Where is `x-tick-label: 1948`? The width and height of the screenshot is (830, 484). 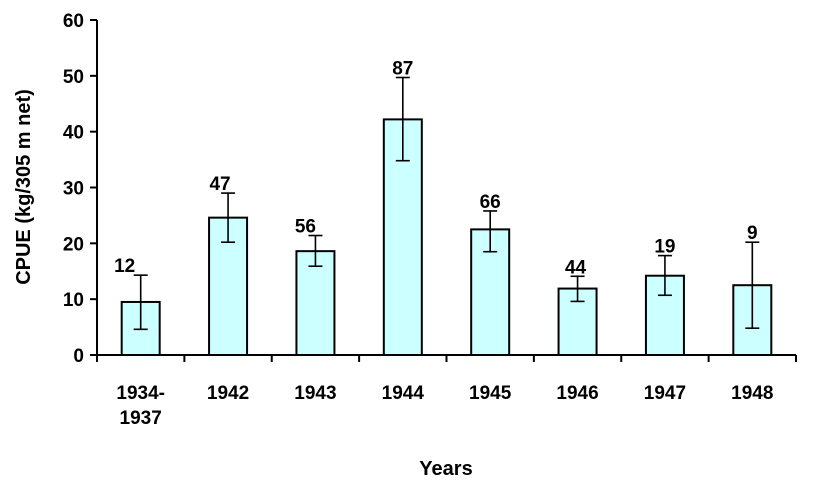 x-tick-label: 1948 is located at coordinates (752, 393).